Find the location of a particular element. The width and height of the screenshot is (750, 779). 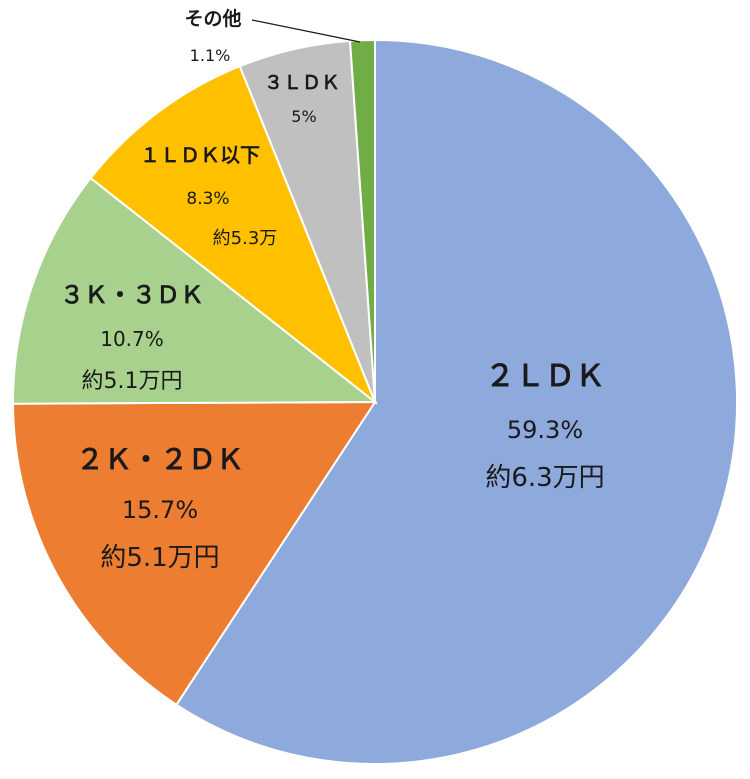

label-2k2dk-pct: 15.7% is located at coordinates (160, 510).